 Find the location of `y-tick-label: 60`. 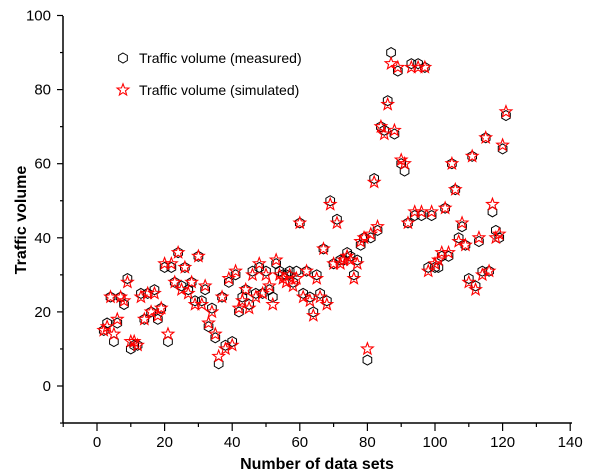

y-tick-label: 60 is located at coordinates (42, 164).